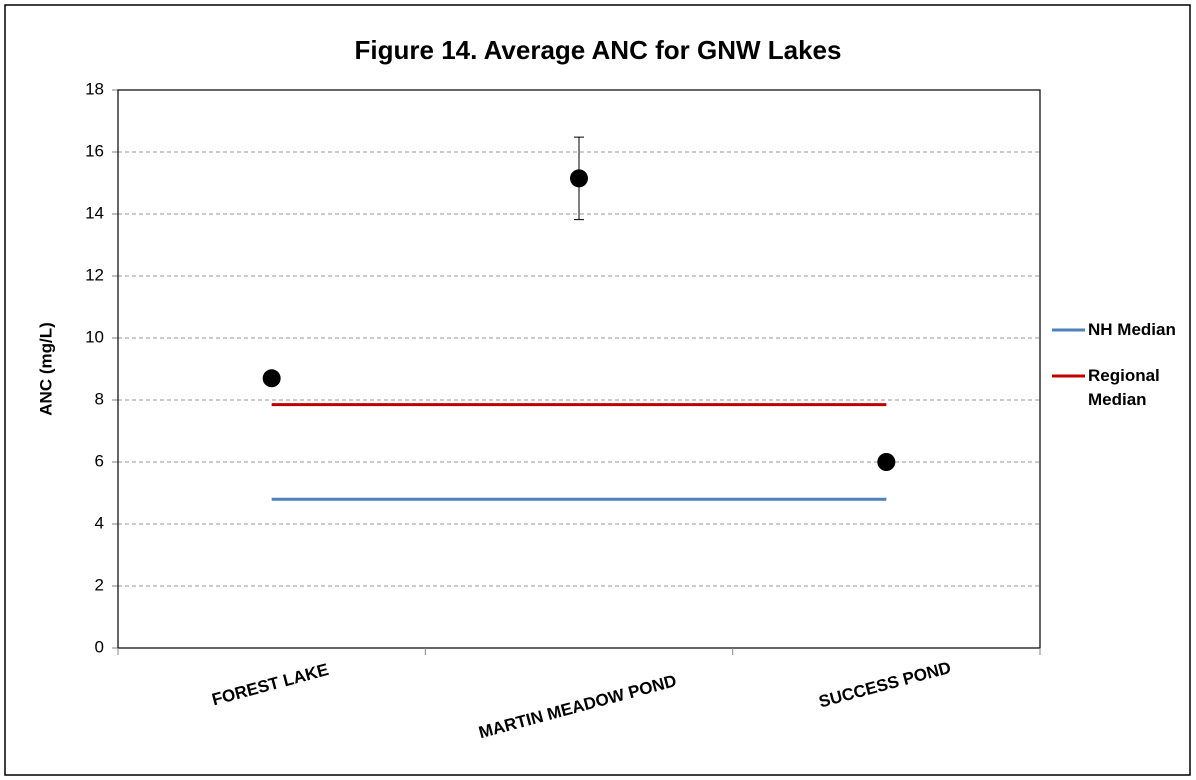  What do you see at coordinates (94, 88) in the screenshot?
I see `y-tick-label: 18` at bounding box center [94, 88].